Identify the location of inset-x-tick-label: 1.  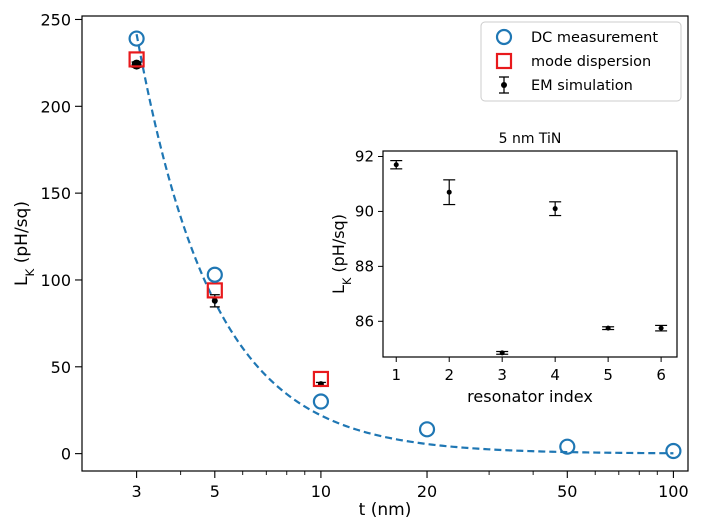
(396, 375).